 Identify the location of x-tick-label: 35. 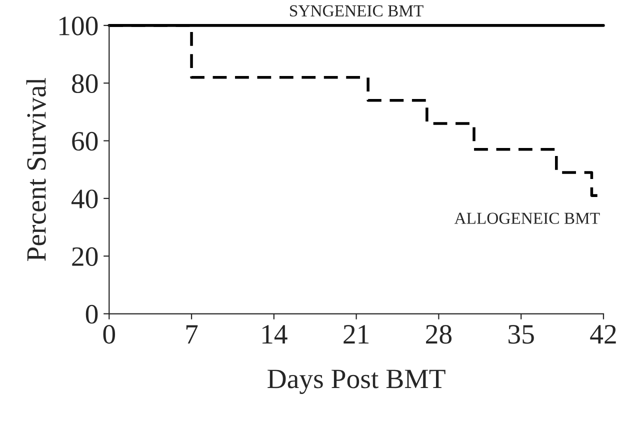
(521, 334).